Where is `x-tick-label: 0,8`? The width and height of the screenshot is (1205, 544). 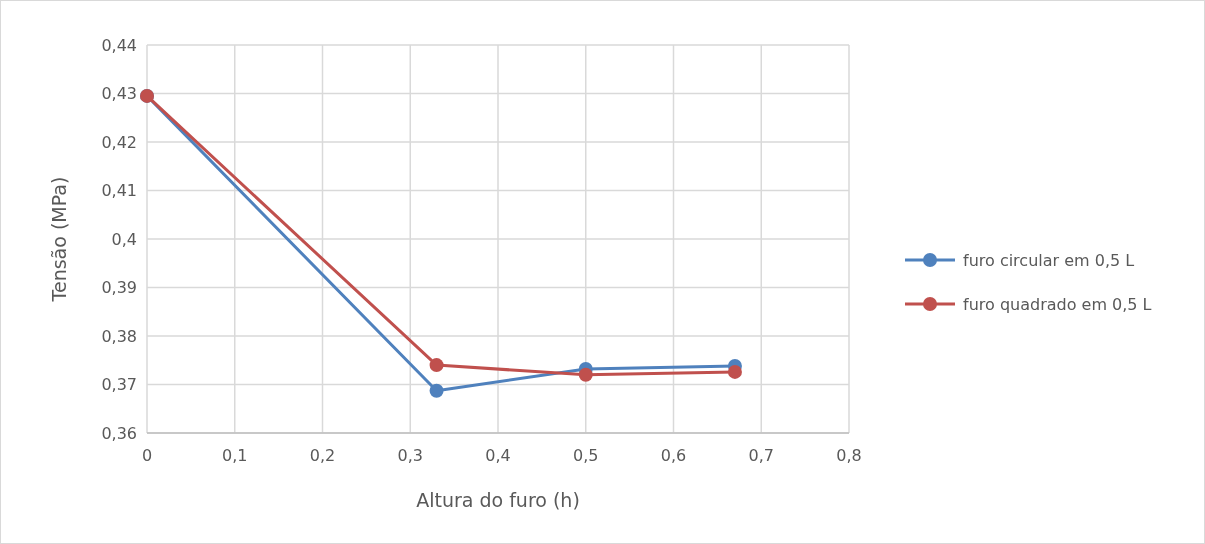
x-tick-label: 0,8 is located at coordinates (849, 455).